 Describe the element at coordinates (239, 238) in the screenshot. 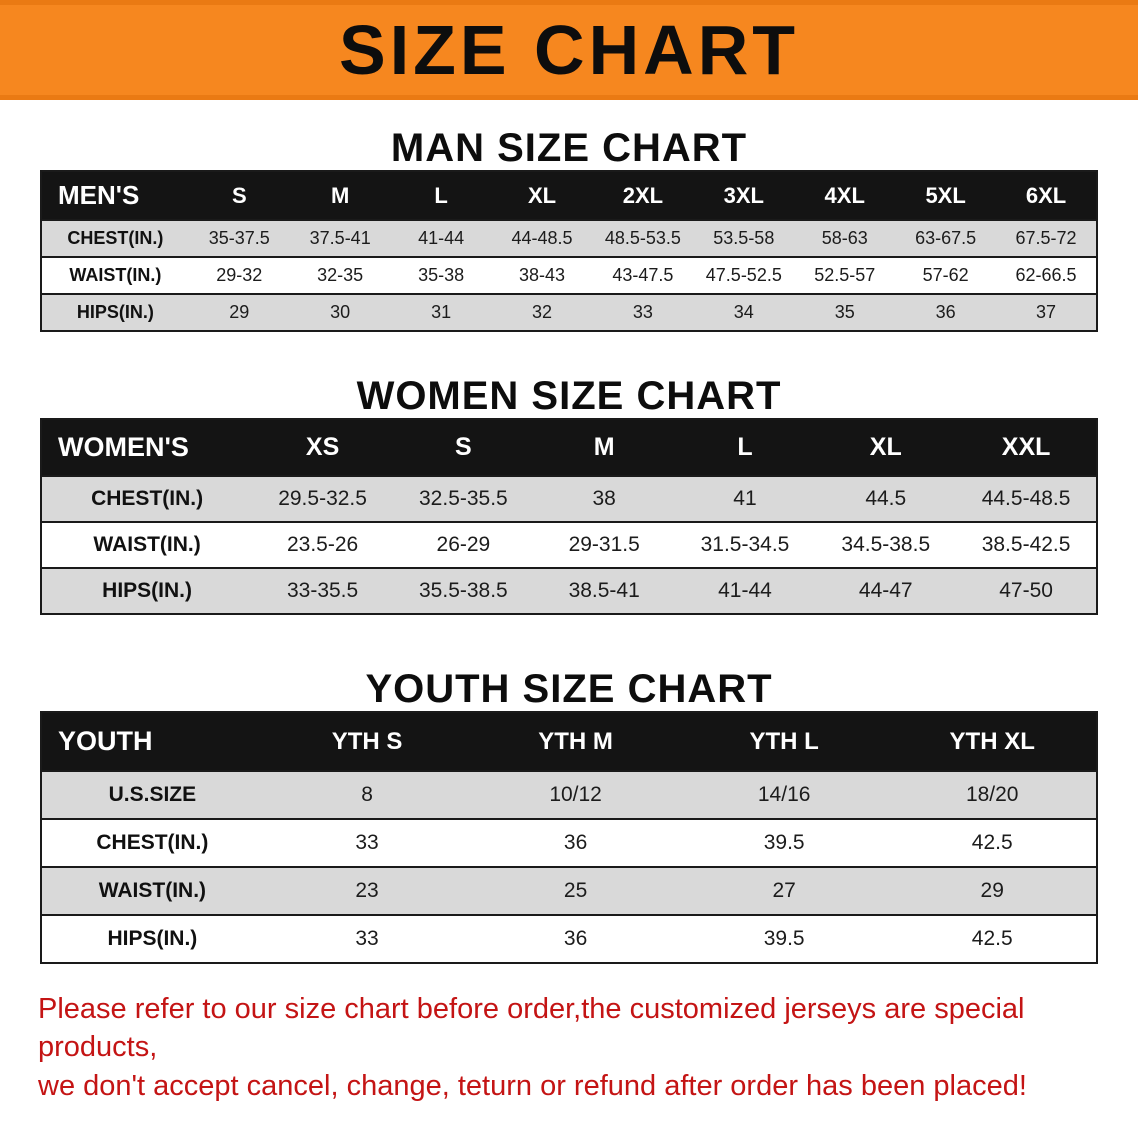

I see `size-value-cell: 35-37.5` at that location.